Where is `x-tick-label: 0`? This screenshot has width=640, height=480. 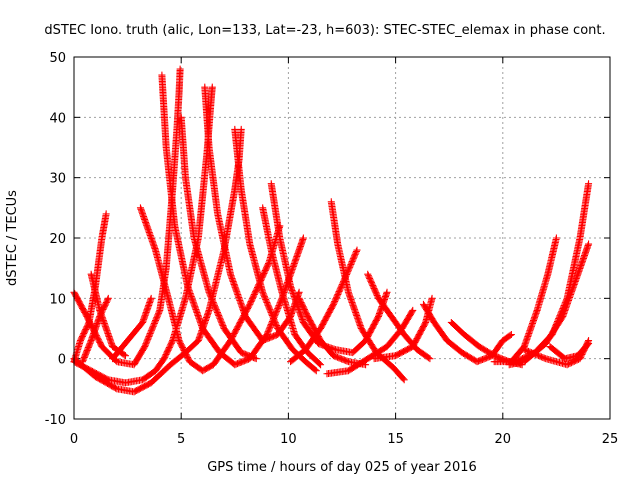 x-tick-label: 0 is located at coordinates (74, 439).